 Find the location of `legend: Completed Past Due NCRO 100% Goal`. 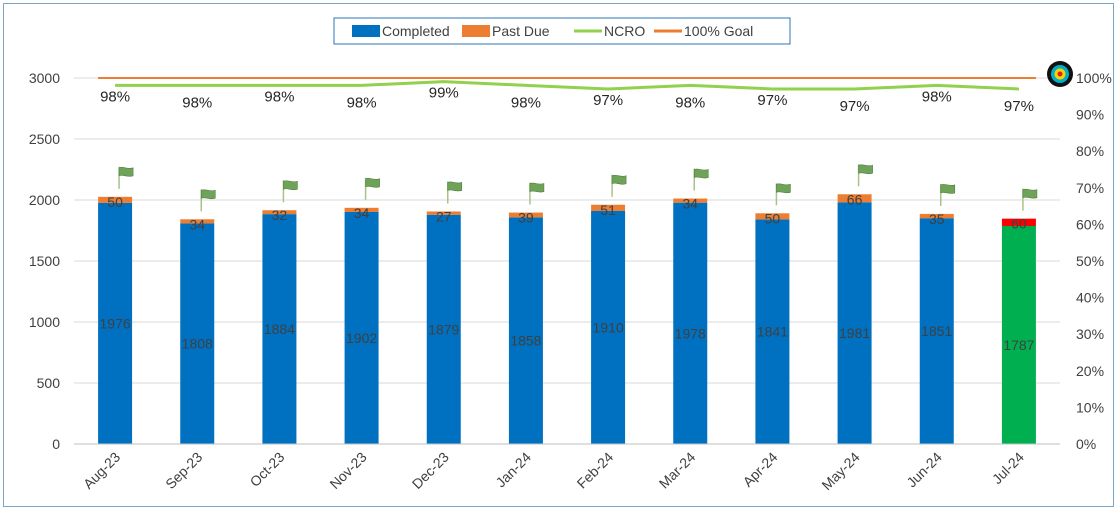

legend: Completed Past Due NCRO 100% Goal is located at coordinates (562, 31).